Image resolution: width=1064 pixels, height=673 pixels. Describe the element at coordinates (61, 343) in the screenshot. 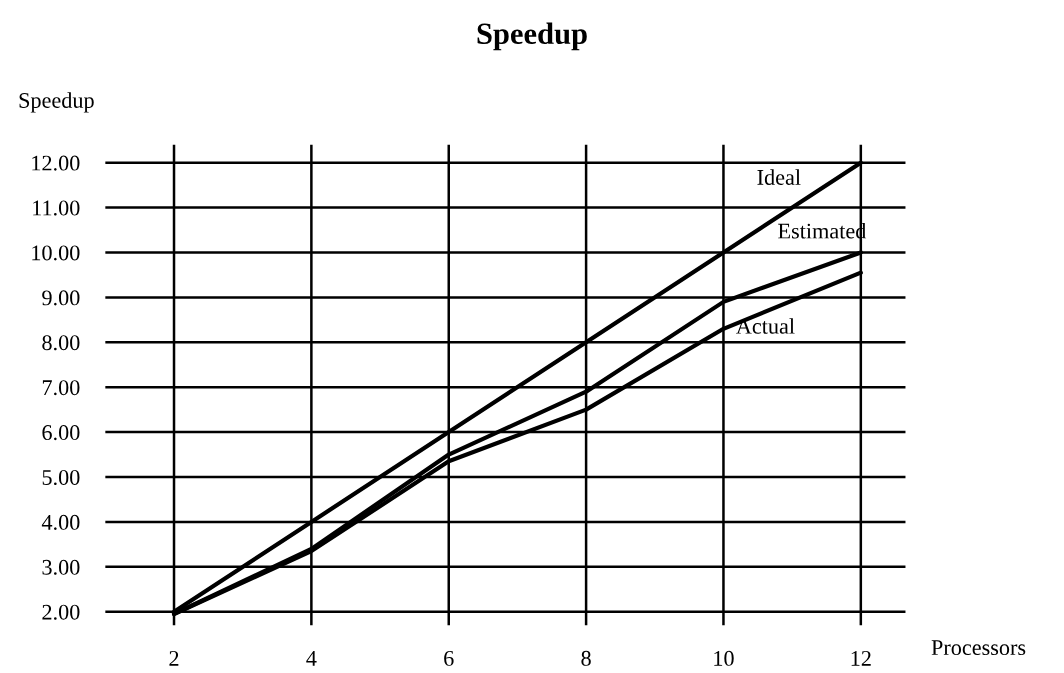

I see `y-tick-label: 8.00` at that location.